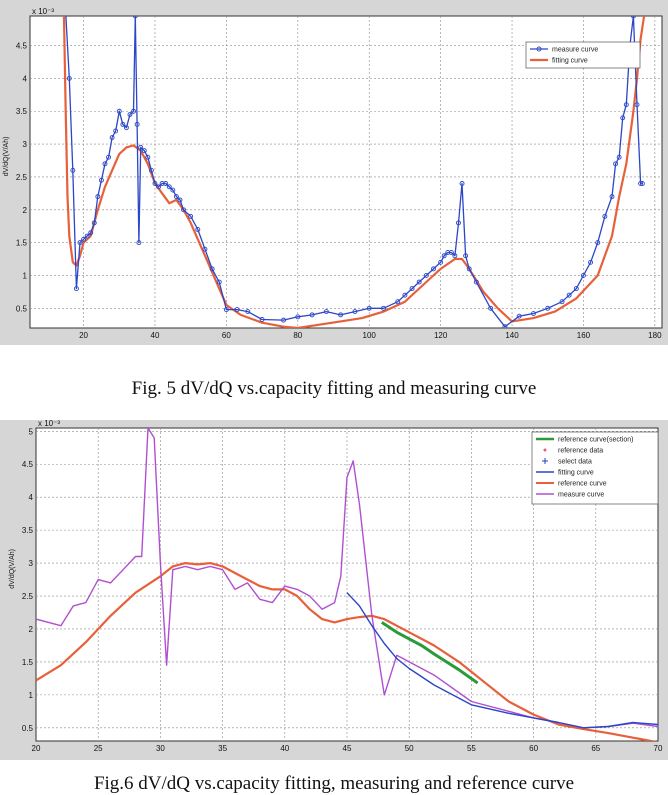 This screenshot has width=668, height=795. I want to click on x-tick-label: 70, so click(658, 748).